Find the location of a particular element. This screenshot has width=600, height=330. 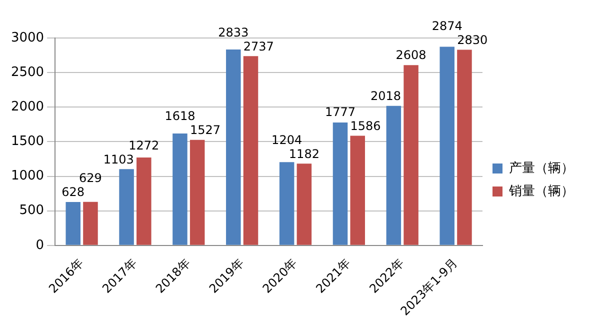

data-label: 2830 is located at coordinates (472, 39).